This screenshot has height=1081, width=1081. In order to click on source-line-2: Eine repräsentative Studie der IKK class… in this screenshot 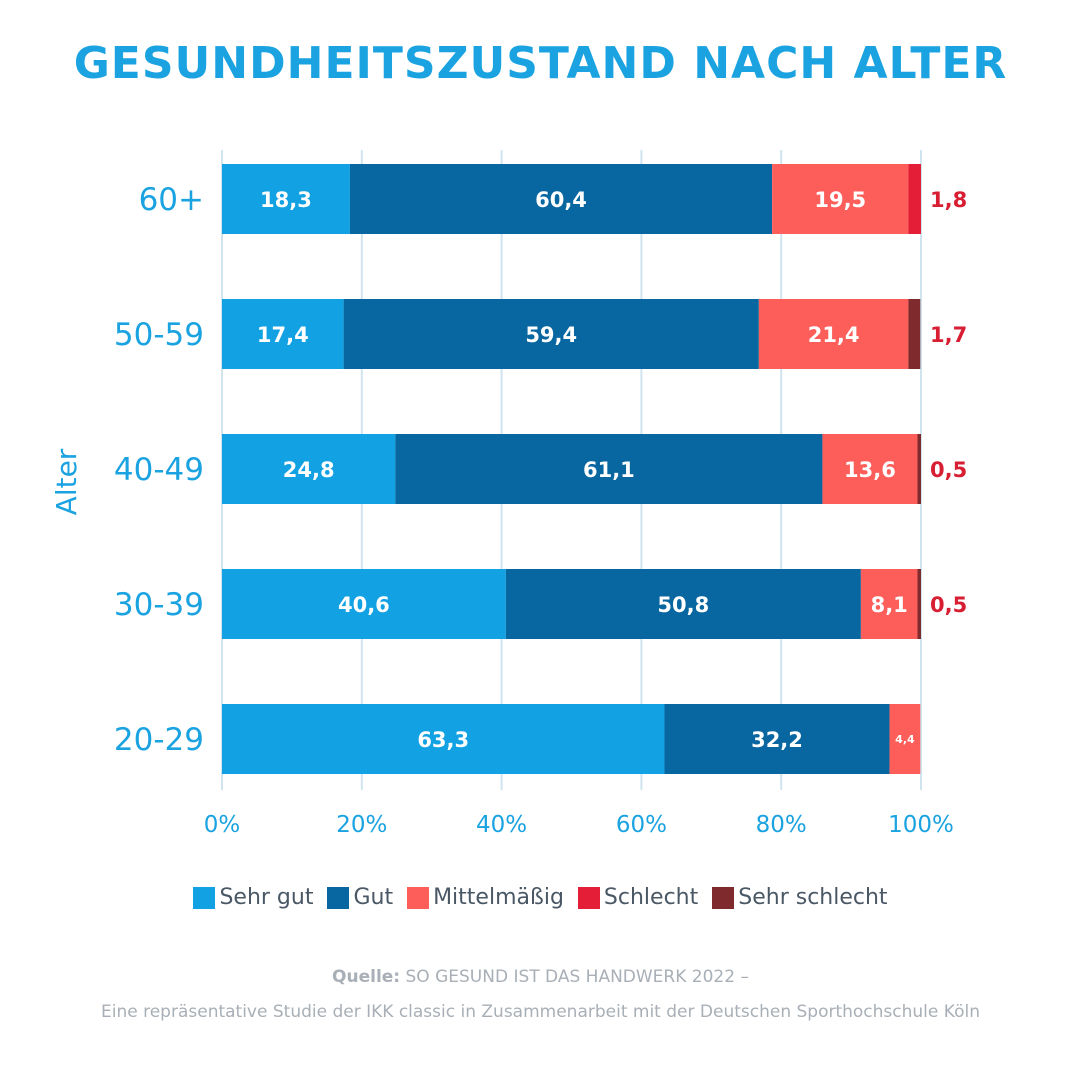, I will do `click(540, 1012)`.